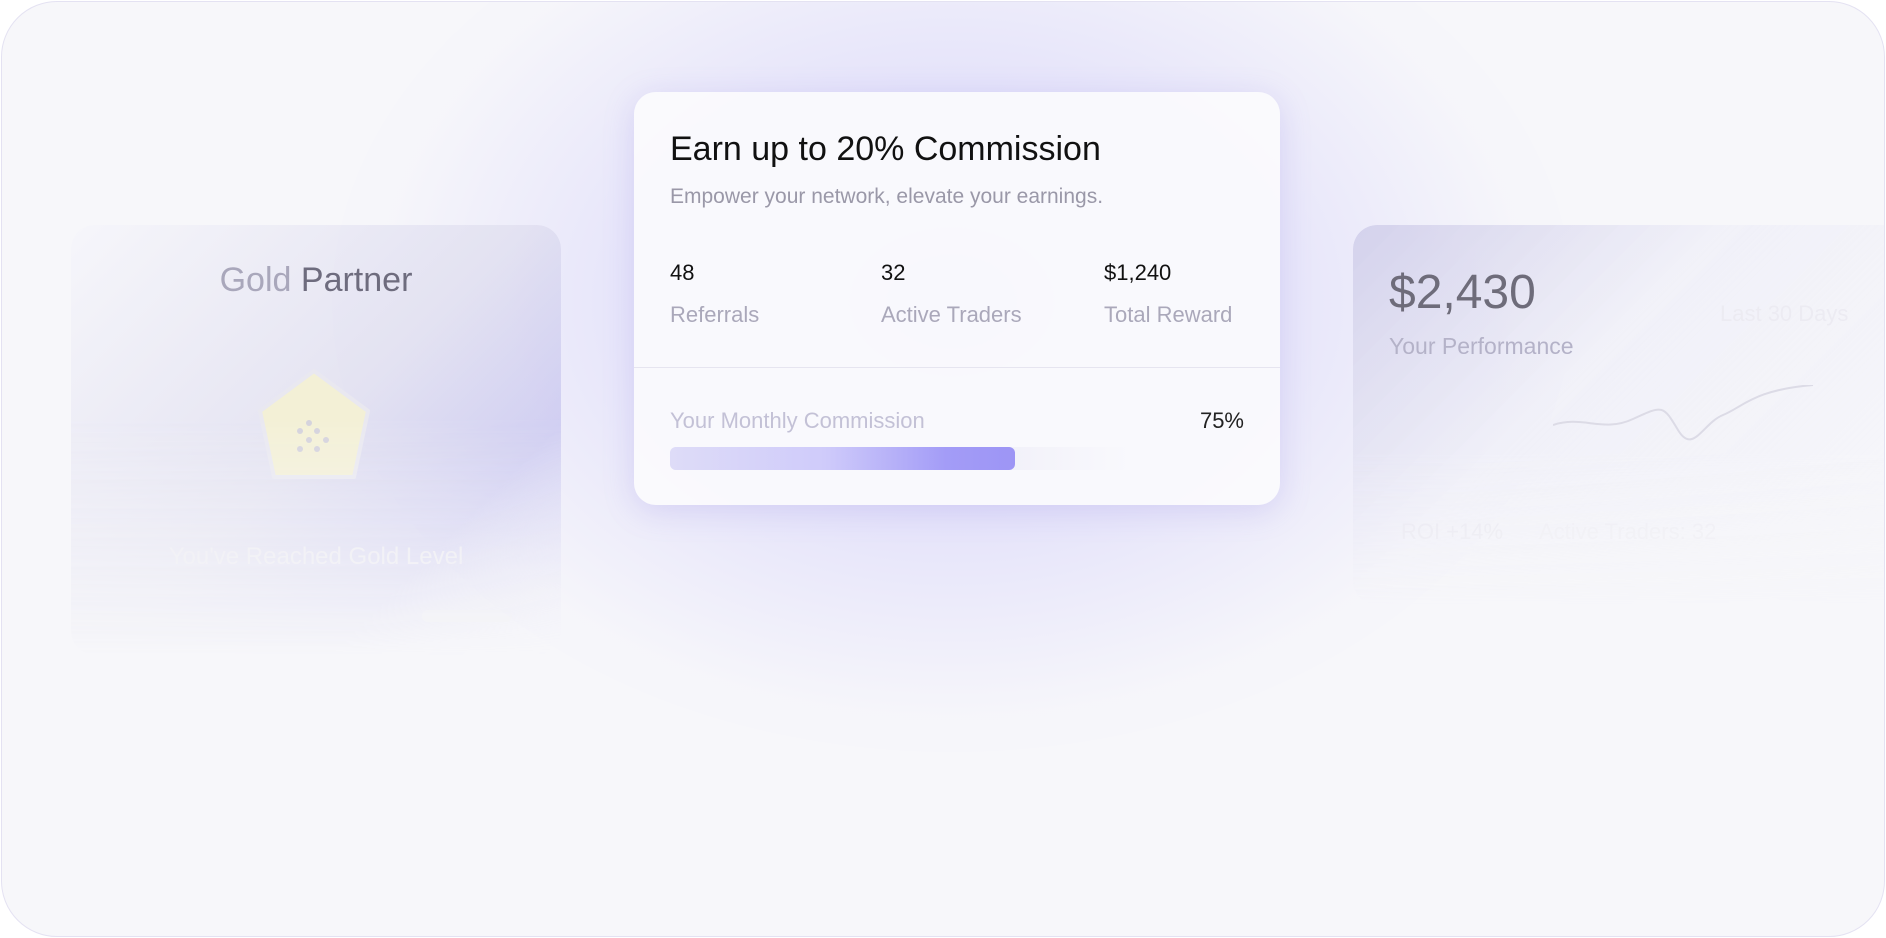 The width and height of the screenshot is (1886, 938). What do you see at coordinates (1784, 313) in the screenshot?
I see `period-selector: Last 30 Days` at bounding box center [1784, 313].